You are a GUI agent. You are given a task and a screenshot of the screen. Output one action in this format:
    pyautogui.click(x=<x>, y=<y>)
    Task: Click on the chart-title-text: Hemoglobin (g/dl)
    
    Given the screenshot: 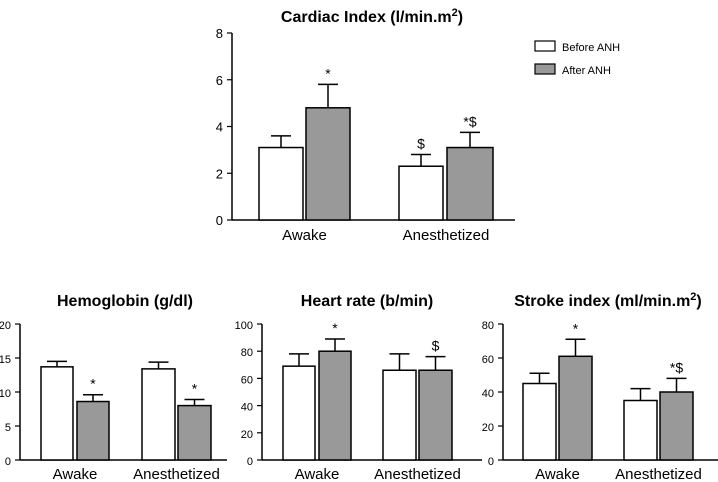 What is the action you would take?
    pyautogui.click(x=125, y=301)
    